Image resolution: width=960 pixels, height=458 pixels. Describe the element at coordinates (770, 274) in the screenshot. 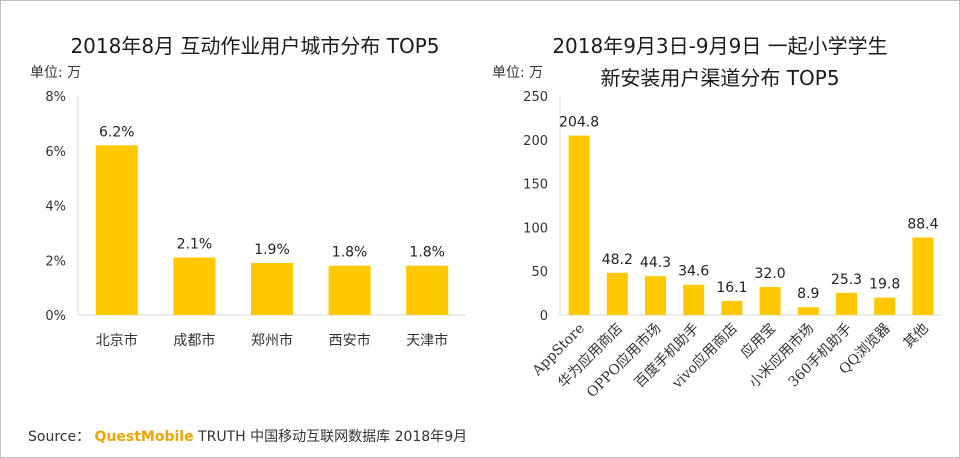

I see `right-data-label: 32.0` at that location.